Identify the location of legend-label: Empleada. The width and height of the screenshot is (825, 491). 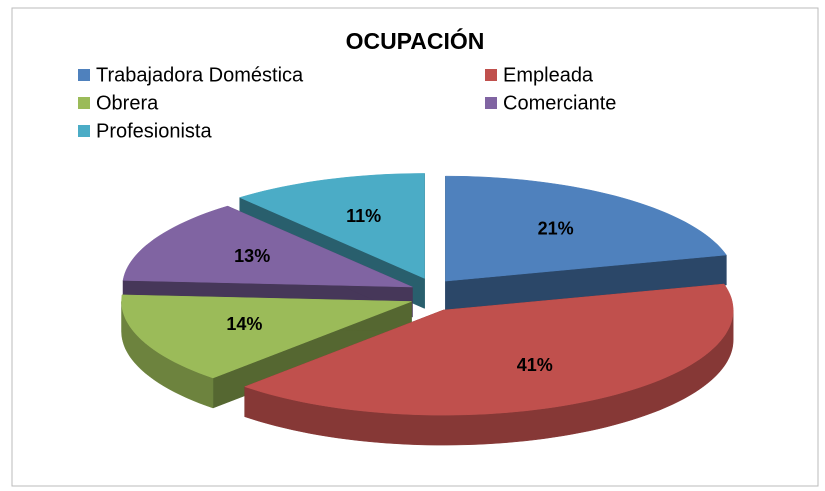
(548, 75).